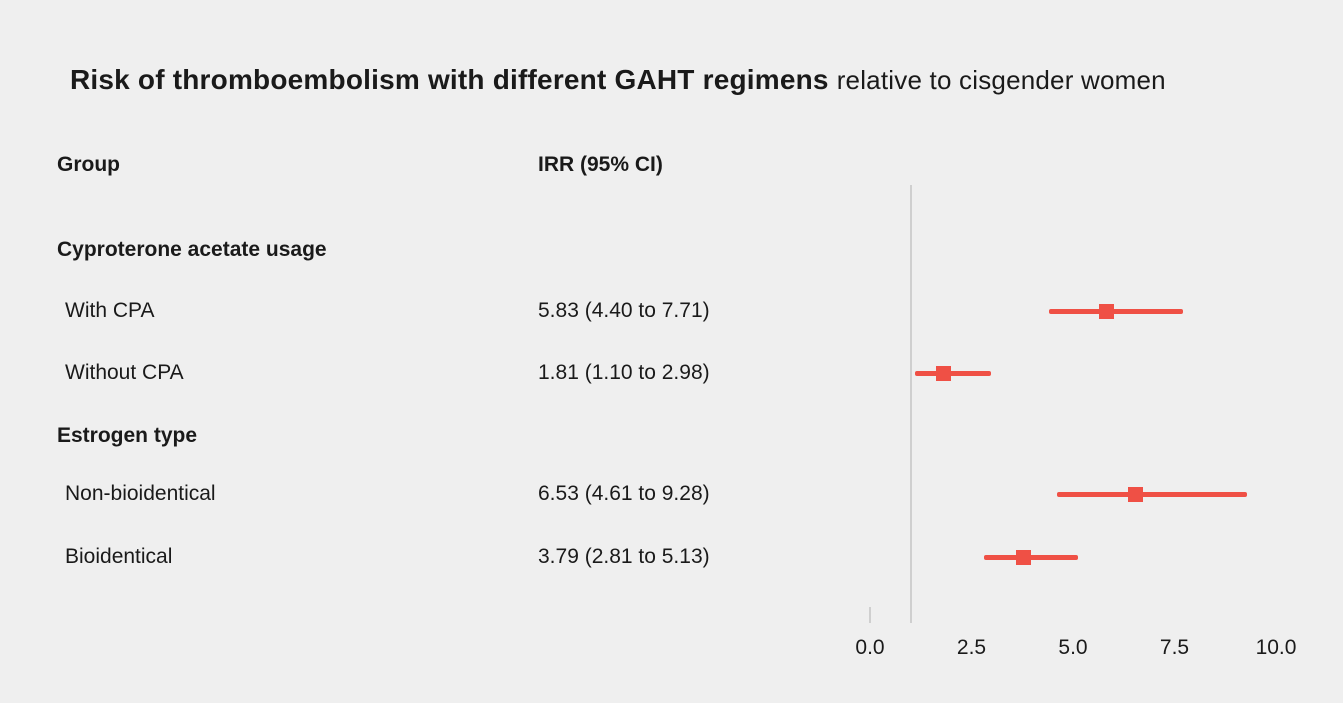  What do you see at coordinates (1073, 647) in the screenshot?
I see `x-axis-tick-label: 5.0` at bounding box center [1073, 647].